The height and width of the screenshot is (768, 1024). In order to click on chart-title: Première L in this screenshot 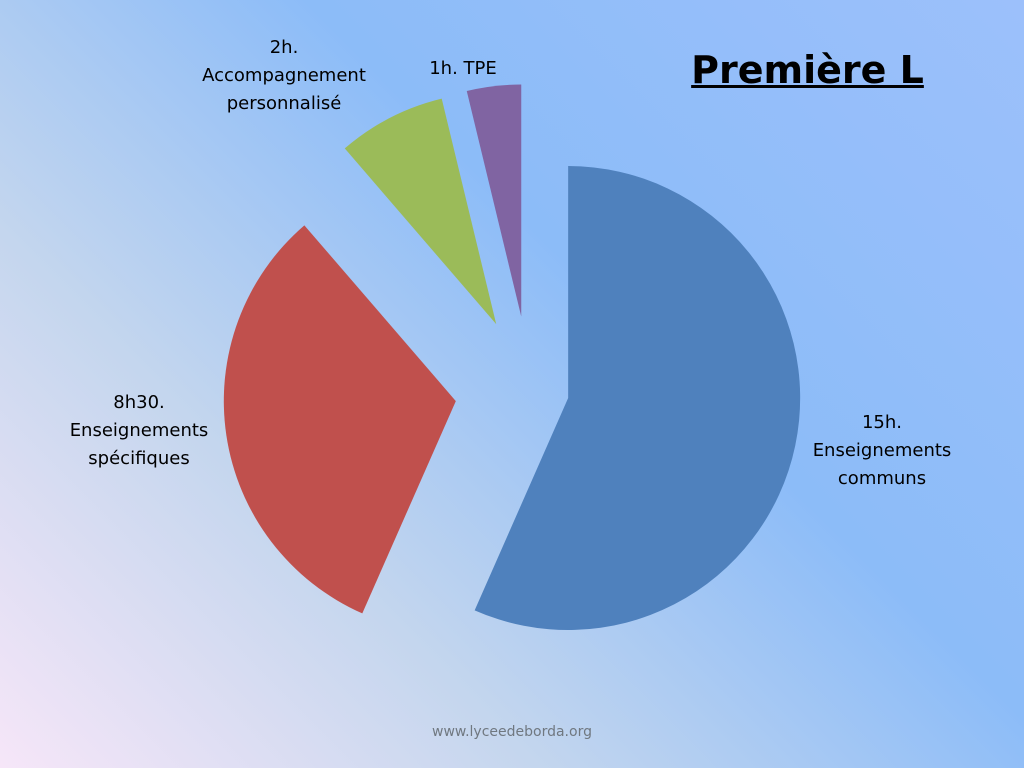, I will do `click(807, 70)`.